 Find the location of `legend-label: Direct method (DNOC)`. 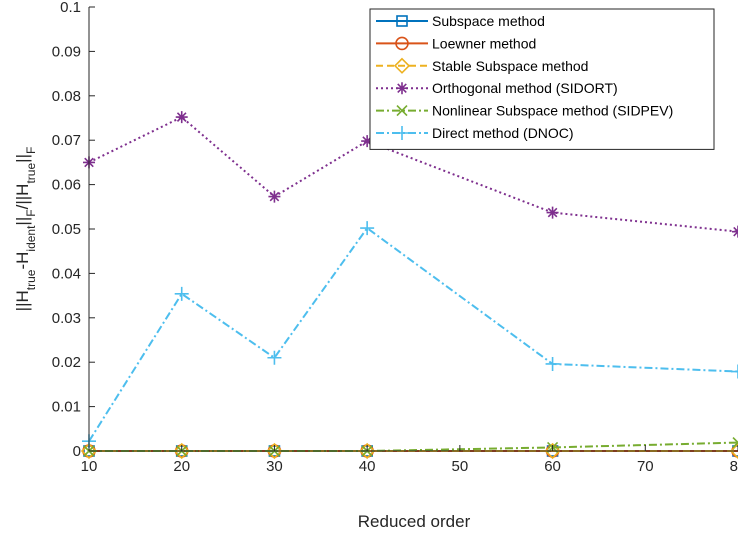

legend-label: Direct method (DNOC) is located at coordinates (503, 133).